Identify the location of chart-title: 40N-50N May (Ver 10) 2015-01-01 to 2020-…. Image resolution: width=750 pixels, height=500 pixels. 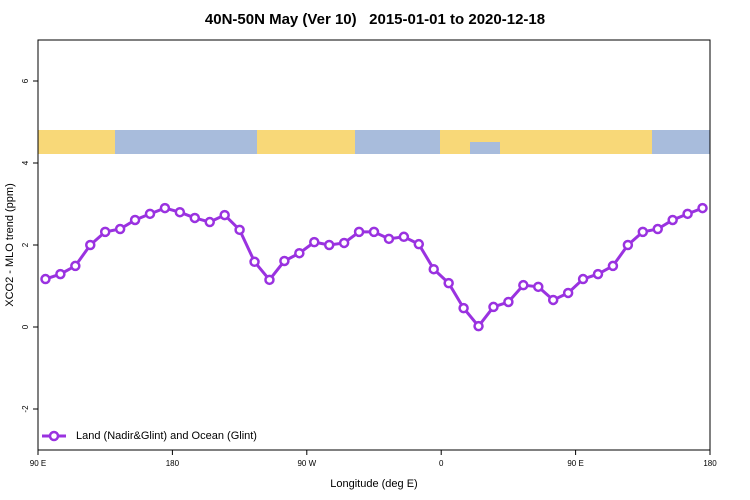
(375, 19).